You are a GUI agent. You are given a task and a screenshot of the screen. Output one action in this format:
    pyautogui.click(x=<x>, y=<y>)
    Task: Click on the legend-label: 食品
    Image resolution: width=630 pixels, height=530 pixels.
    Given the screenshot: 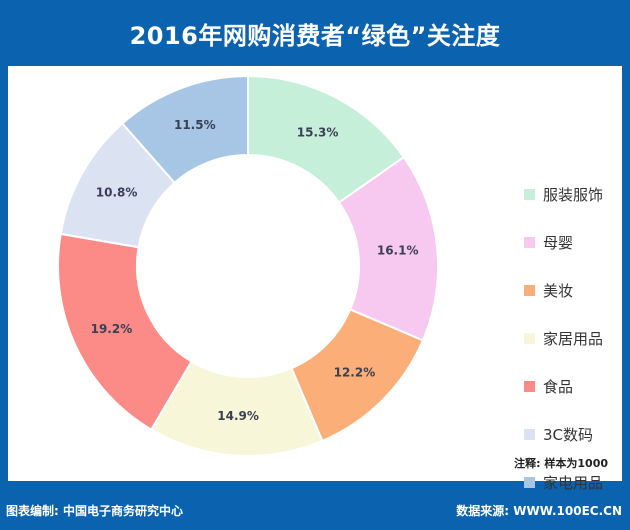 What is the action you would take?
    pyautogui.click(x=558, y=386)
    